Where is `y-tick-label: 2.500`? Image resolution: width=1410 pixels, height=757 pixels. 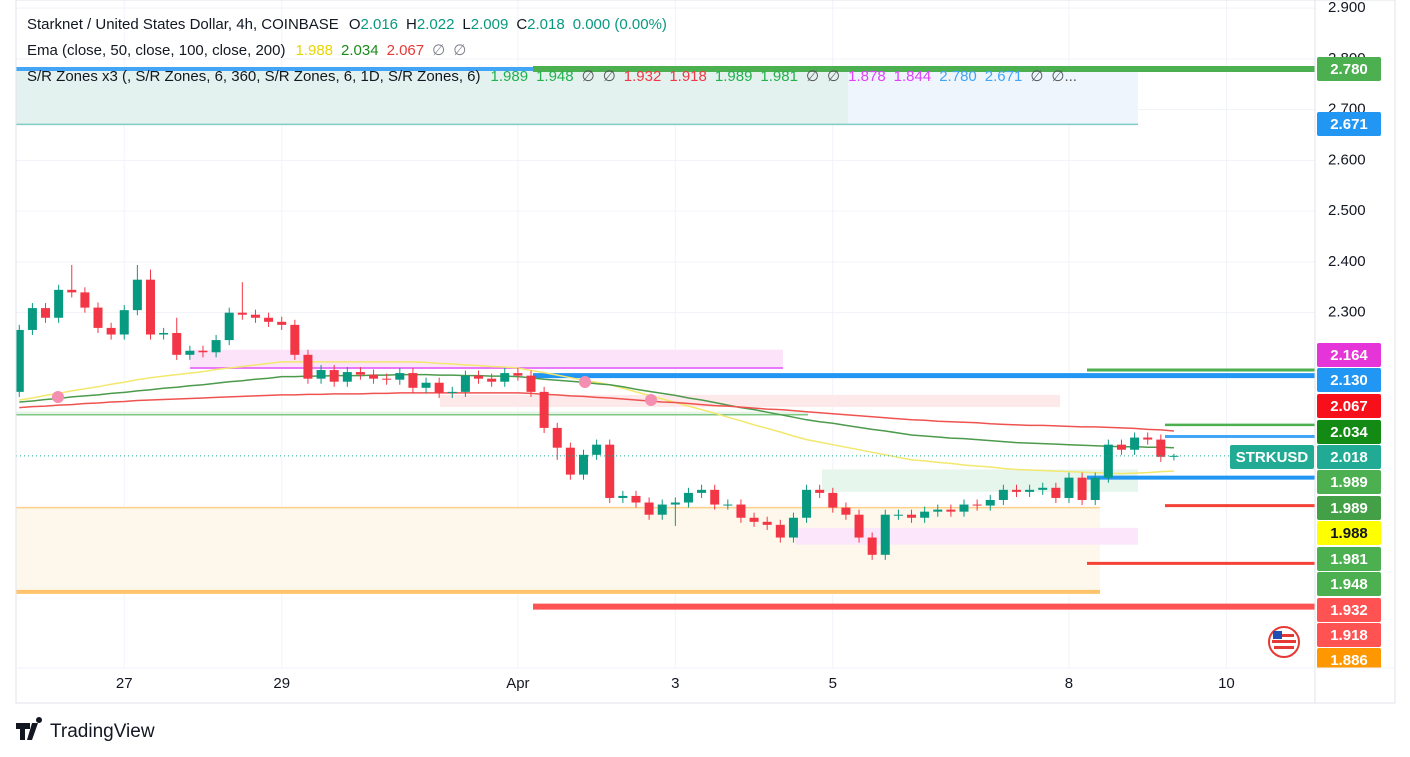 y-tick-label: 2.500 is located at coordinates (1347, 210).